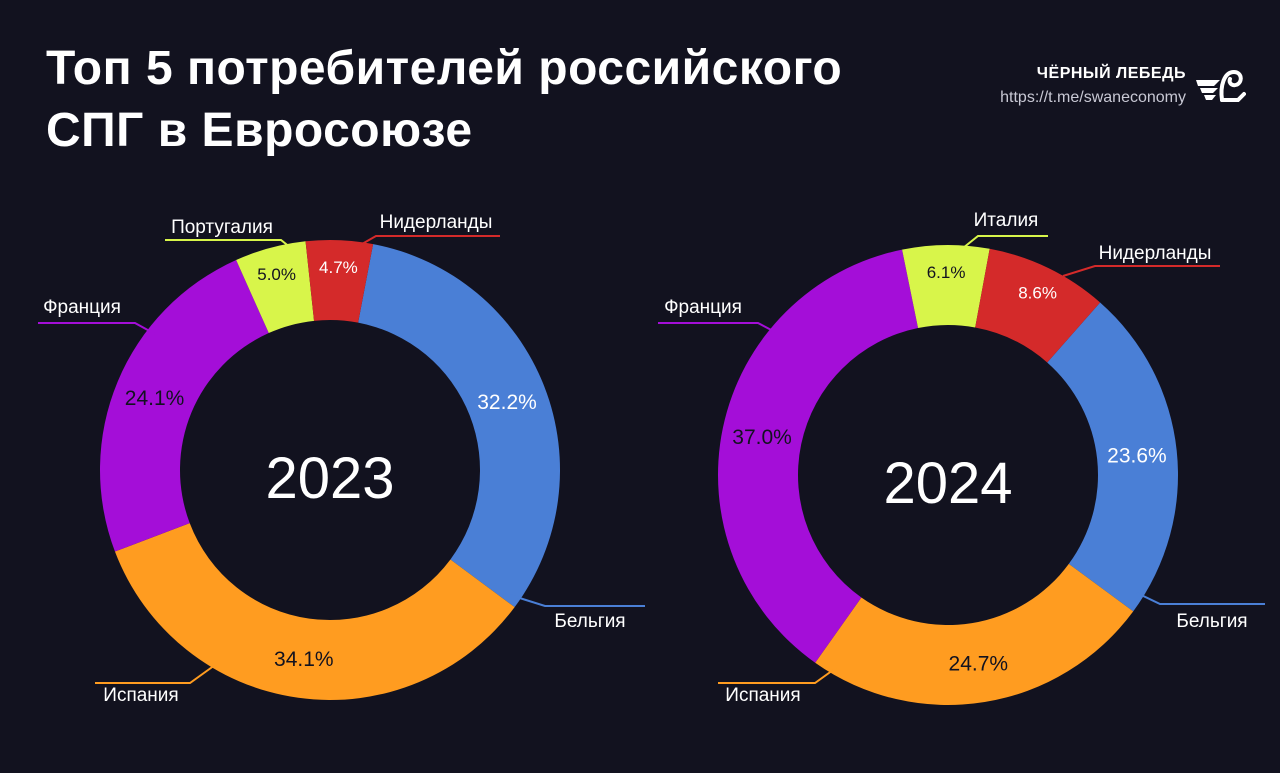  I want to click on category-label-2024-italy: Италия, so click(1006, 220).